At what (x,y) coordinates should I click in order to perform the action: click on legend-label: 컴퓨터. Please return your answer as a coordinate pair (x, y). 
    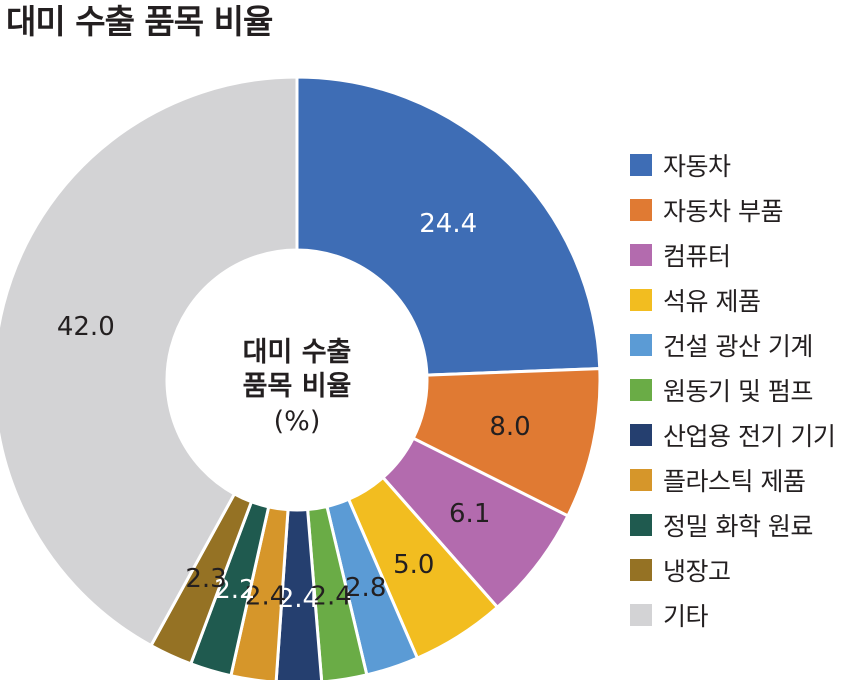
    Looking at the image, I should click on (697, 256).